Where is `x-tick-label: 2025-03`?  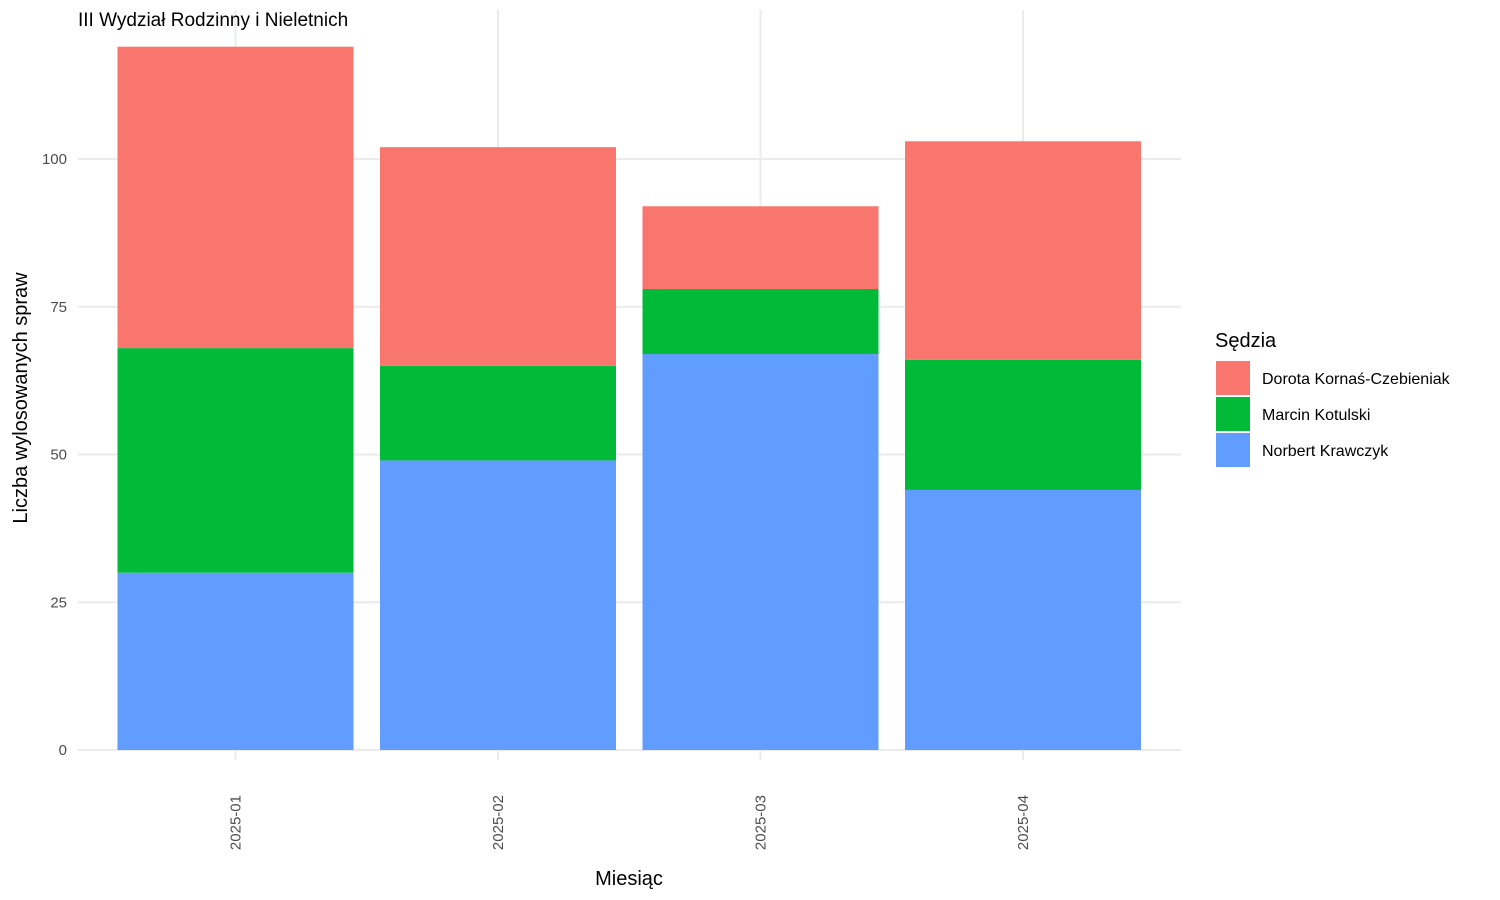 x-tick-label: 2025-03 is located at coordinates (761, 822).